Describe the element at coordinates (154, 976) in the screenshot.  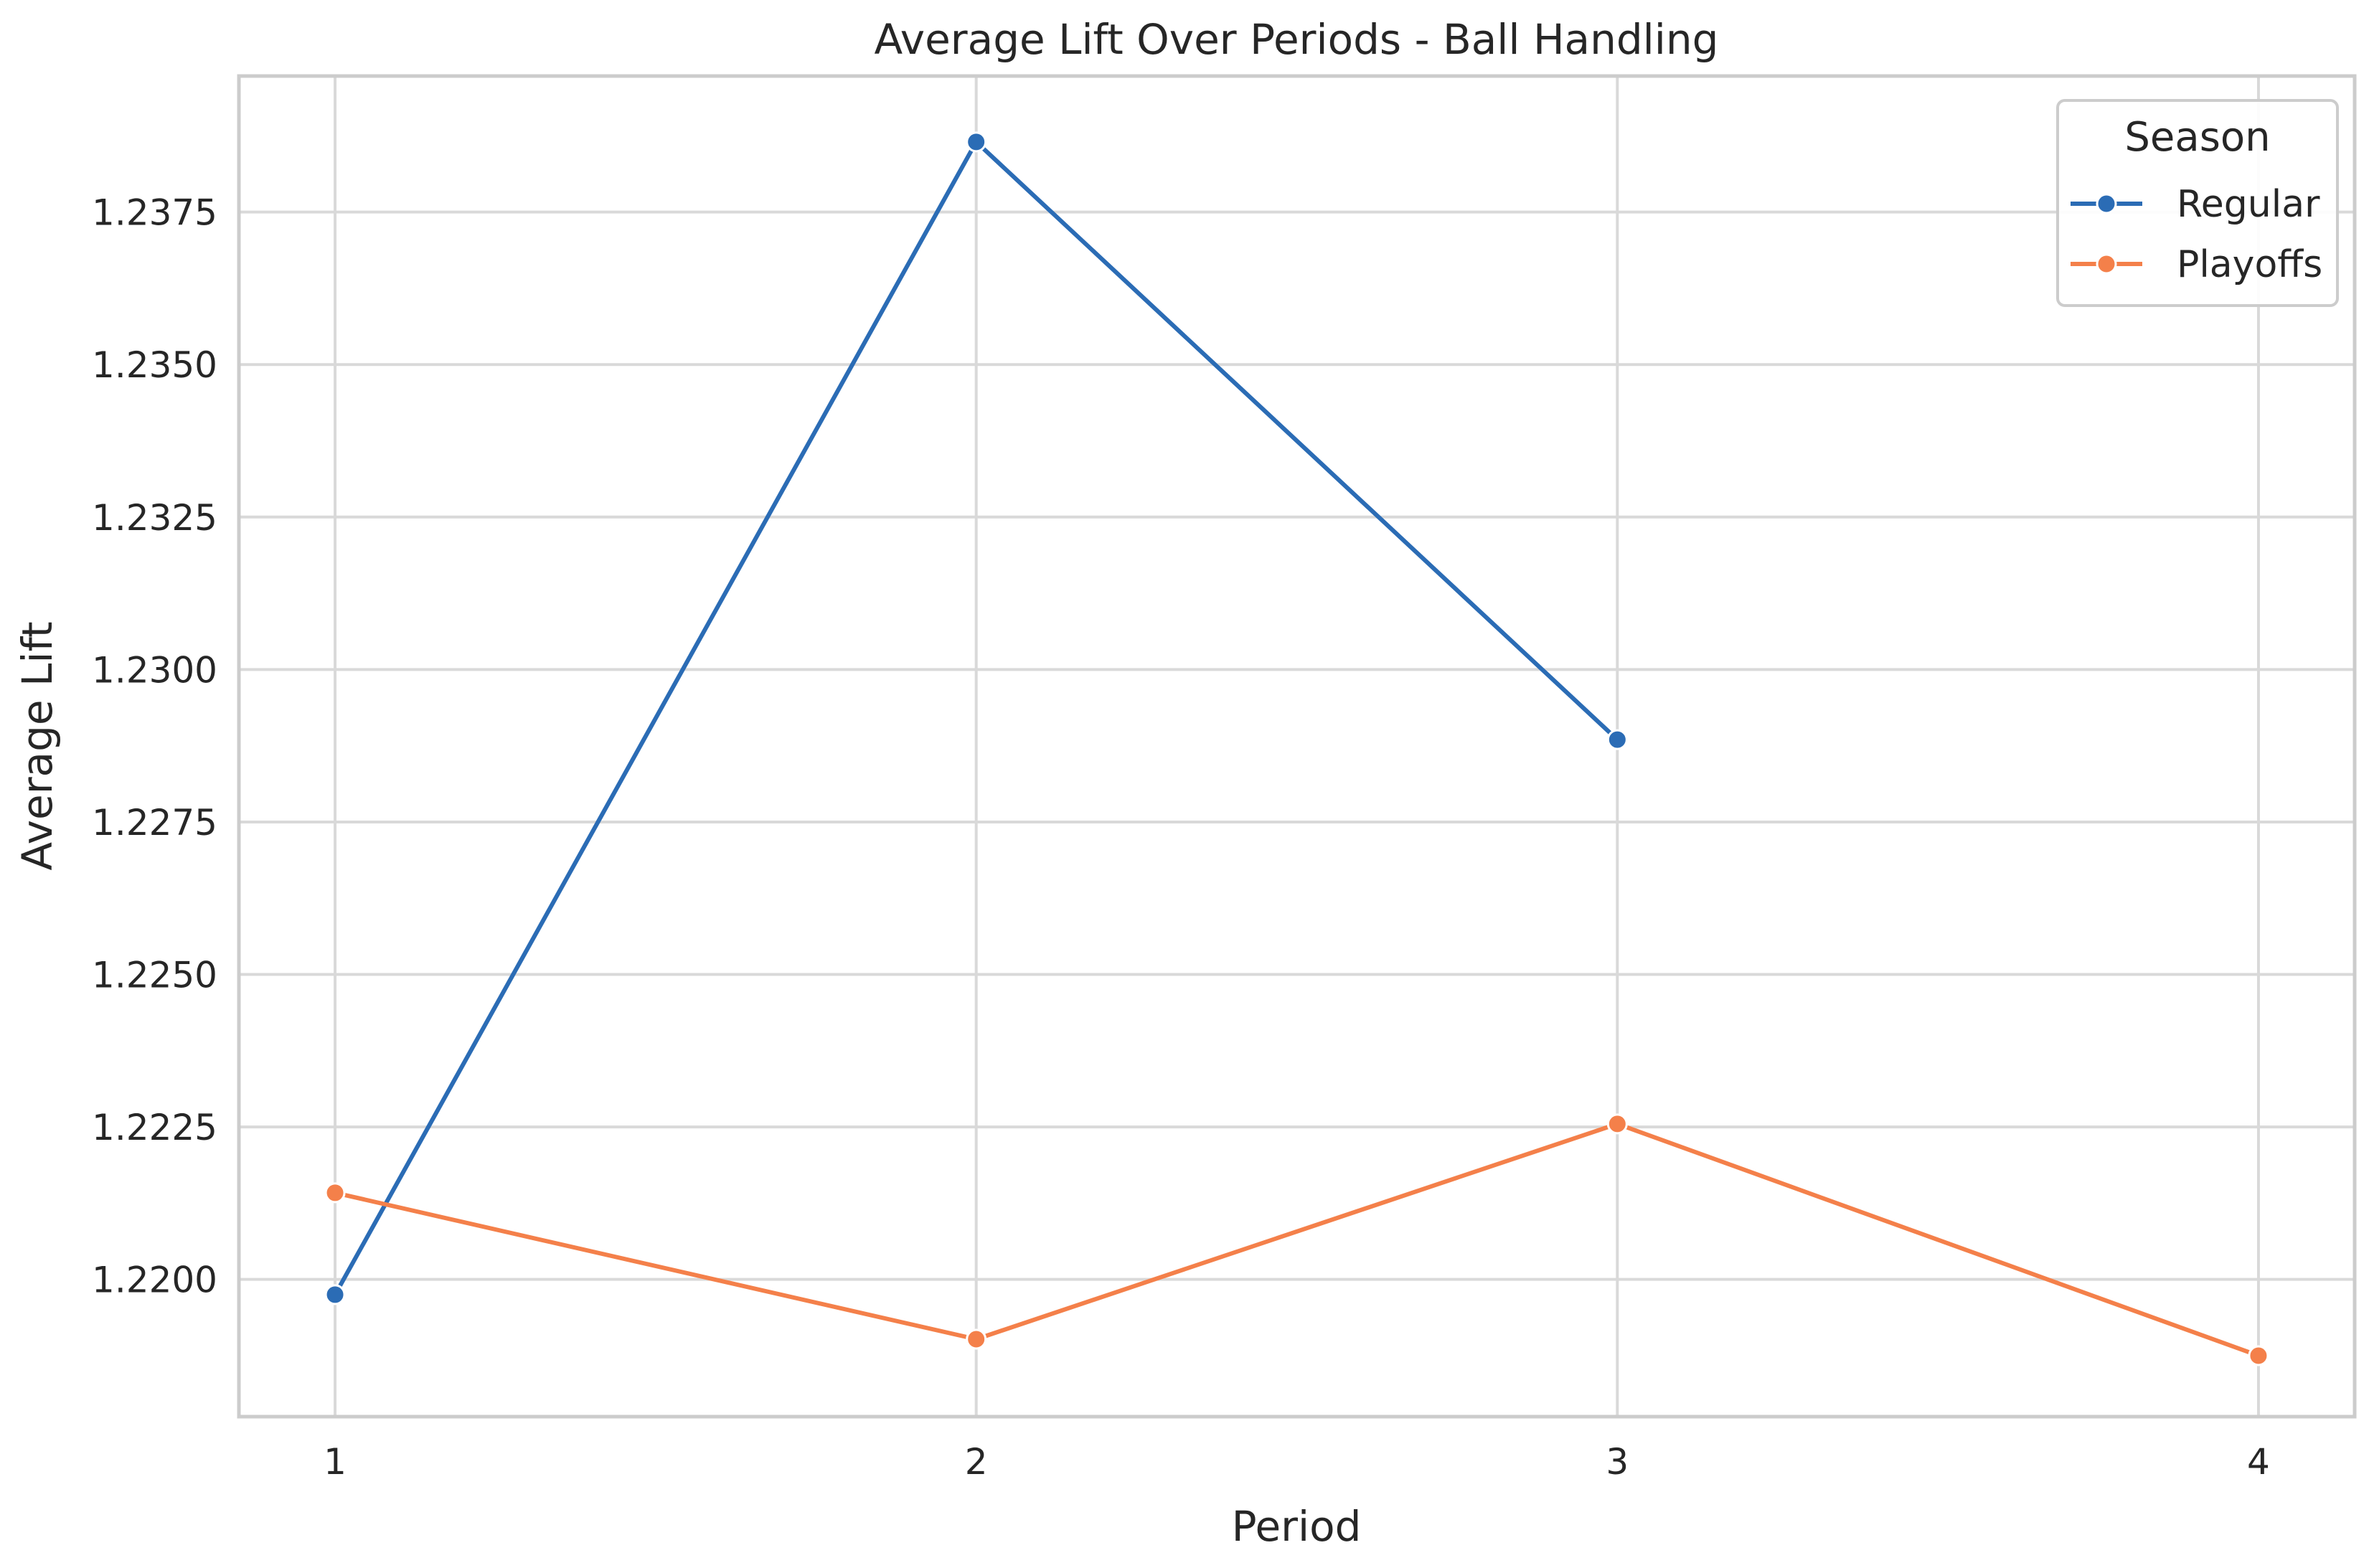
I see `y-tick-label: 1.2250` at that location.